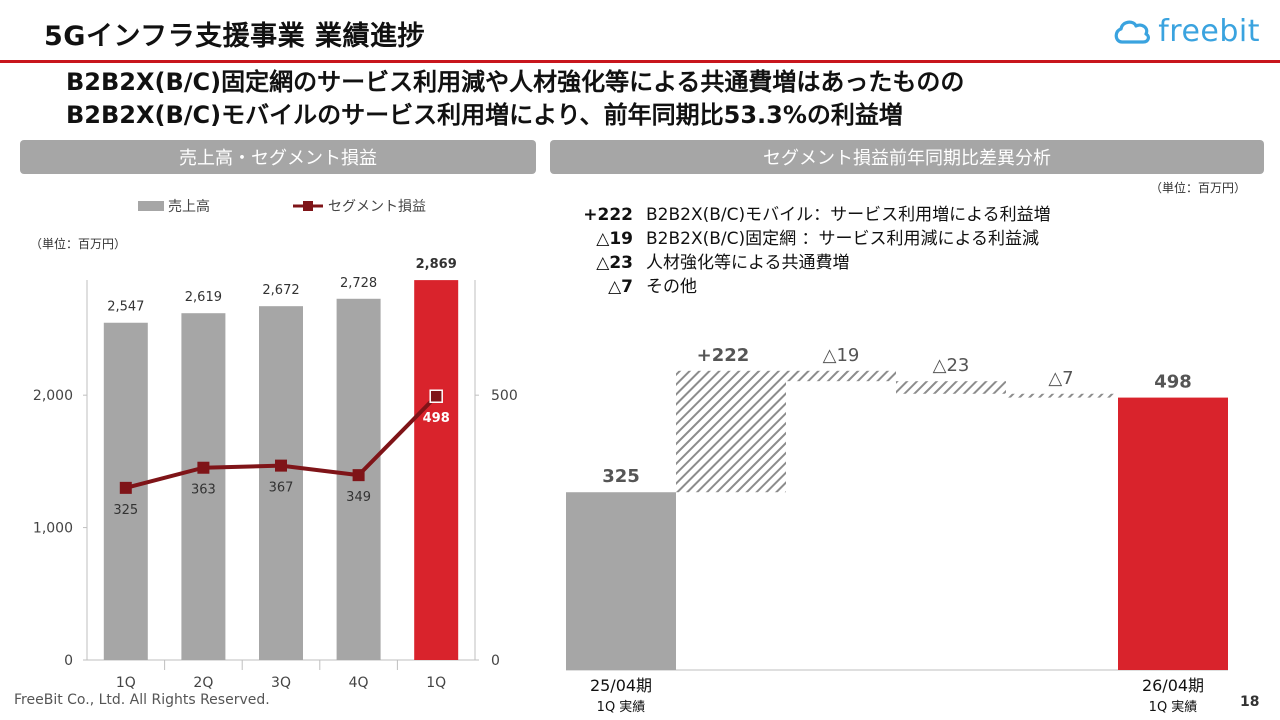  What do you see at coordinates (189, 207) in the screenshot?
I see `legend-sales-label: 売上高` at bounding box center [189, 207].